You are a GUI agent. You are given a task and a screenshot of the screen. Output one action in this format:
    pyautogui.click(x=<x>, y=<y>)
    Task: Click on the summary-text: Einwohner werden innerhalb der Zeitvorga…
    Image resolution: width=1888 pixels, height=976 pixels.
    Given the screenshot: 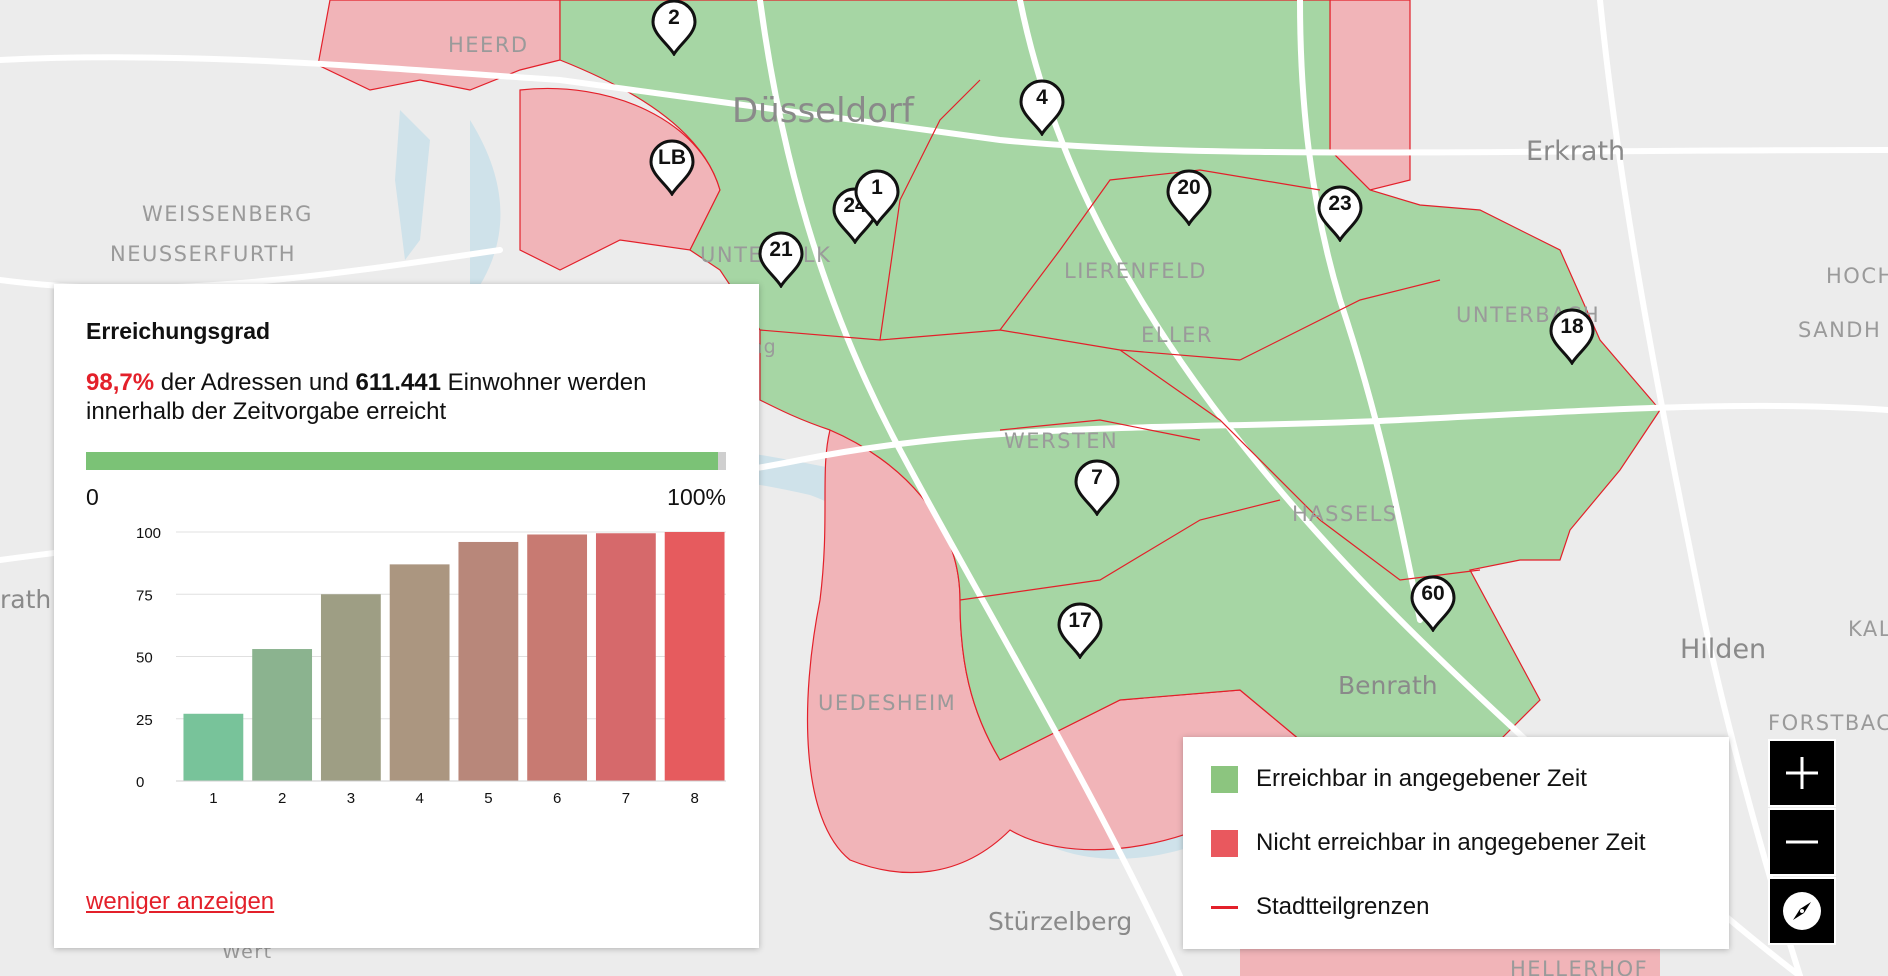 What is the action you would take?
    pyautogui.click(x=366, y=397)
    